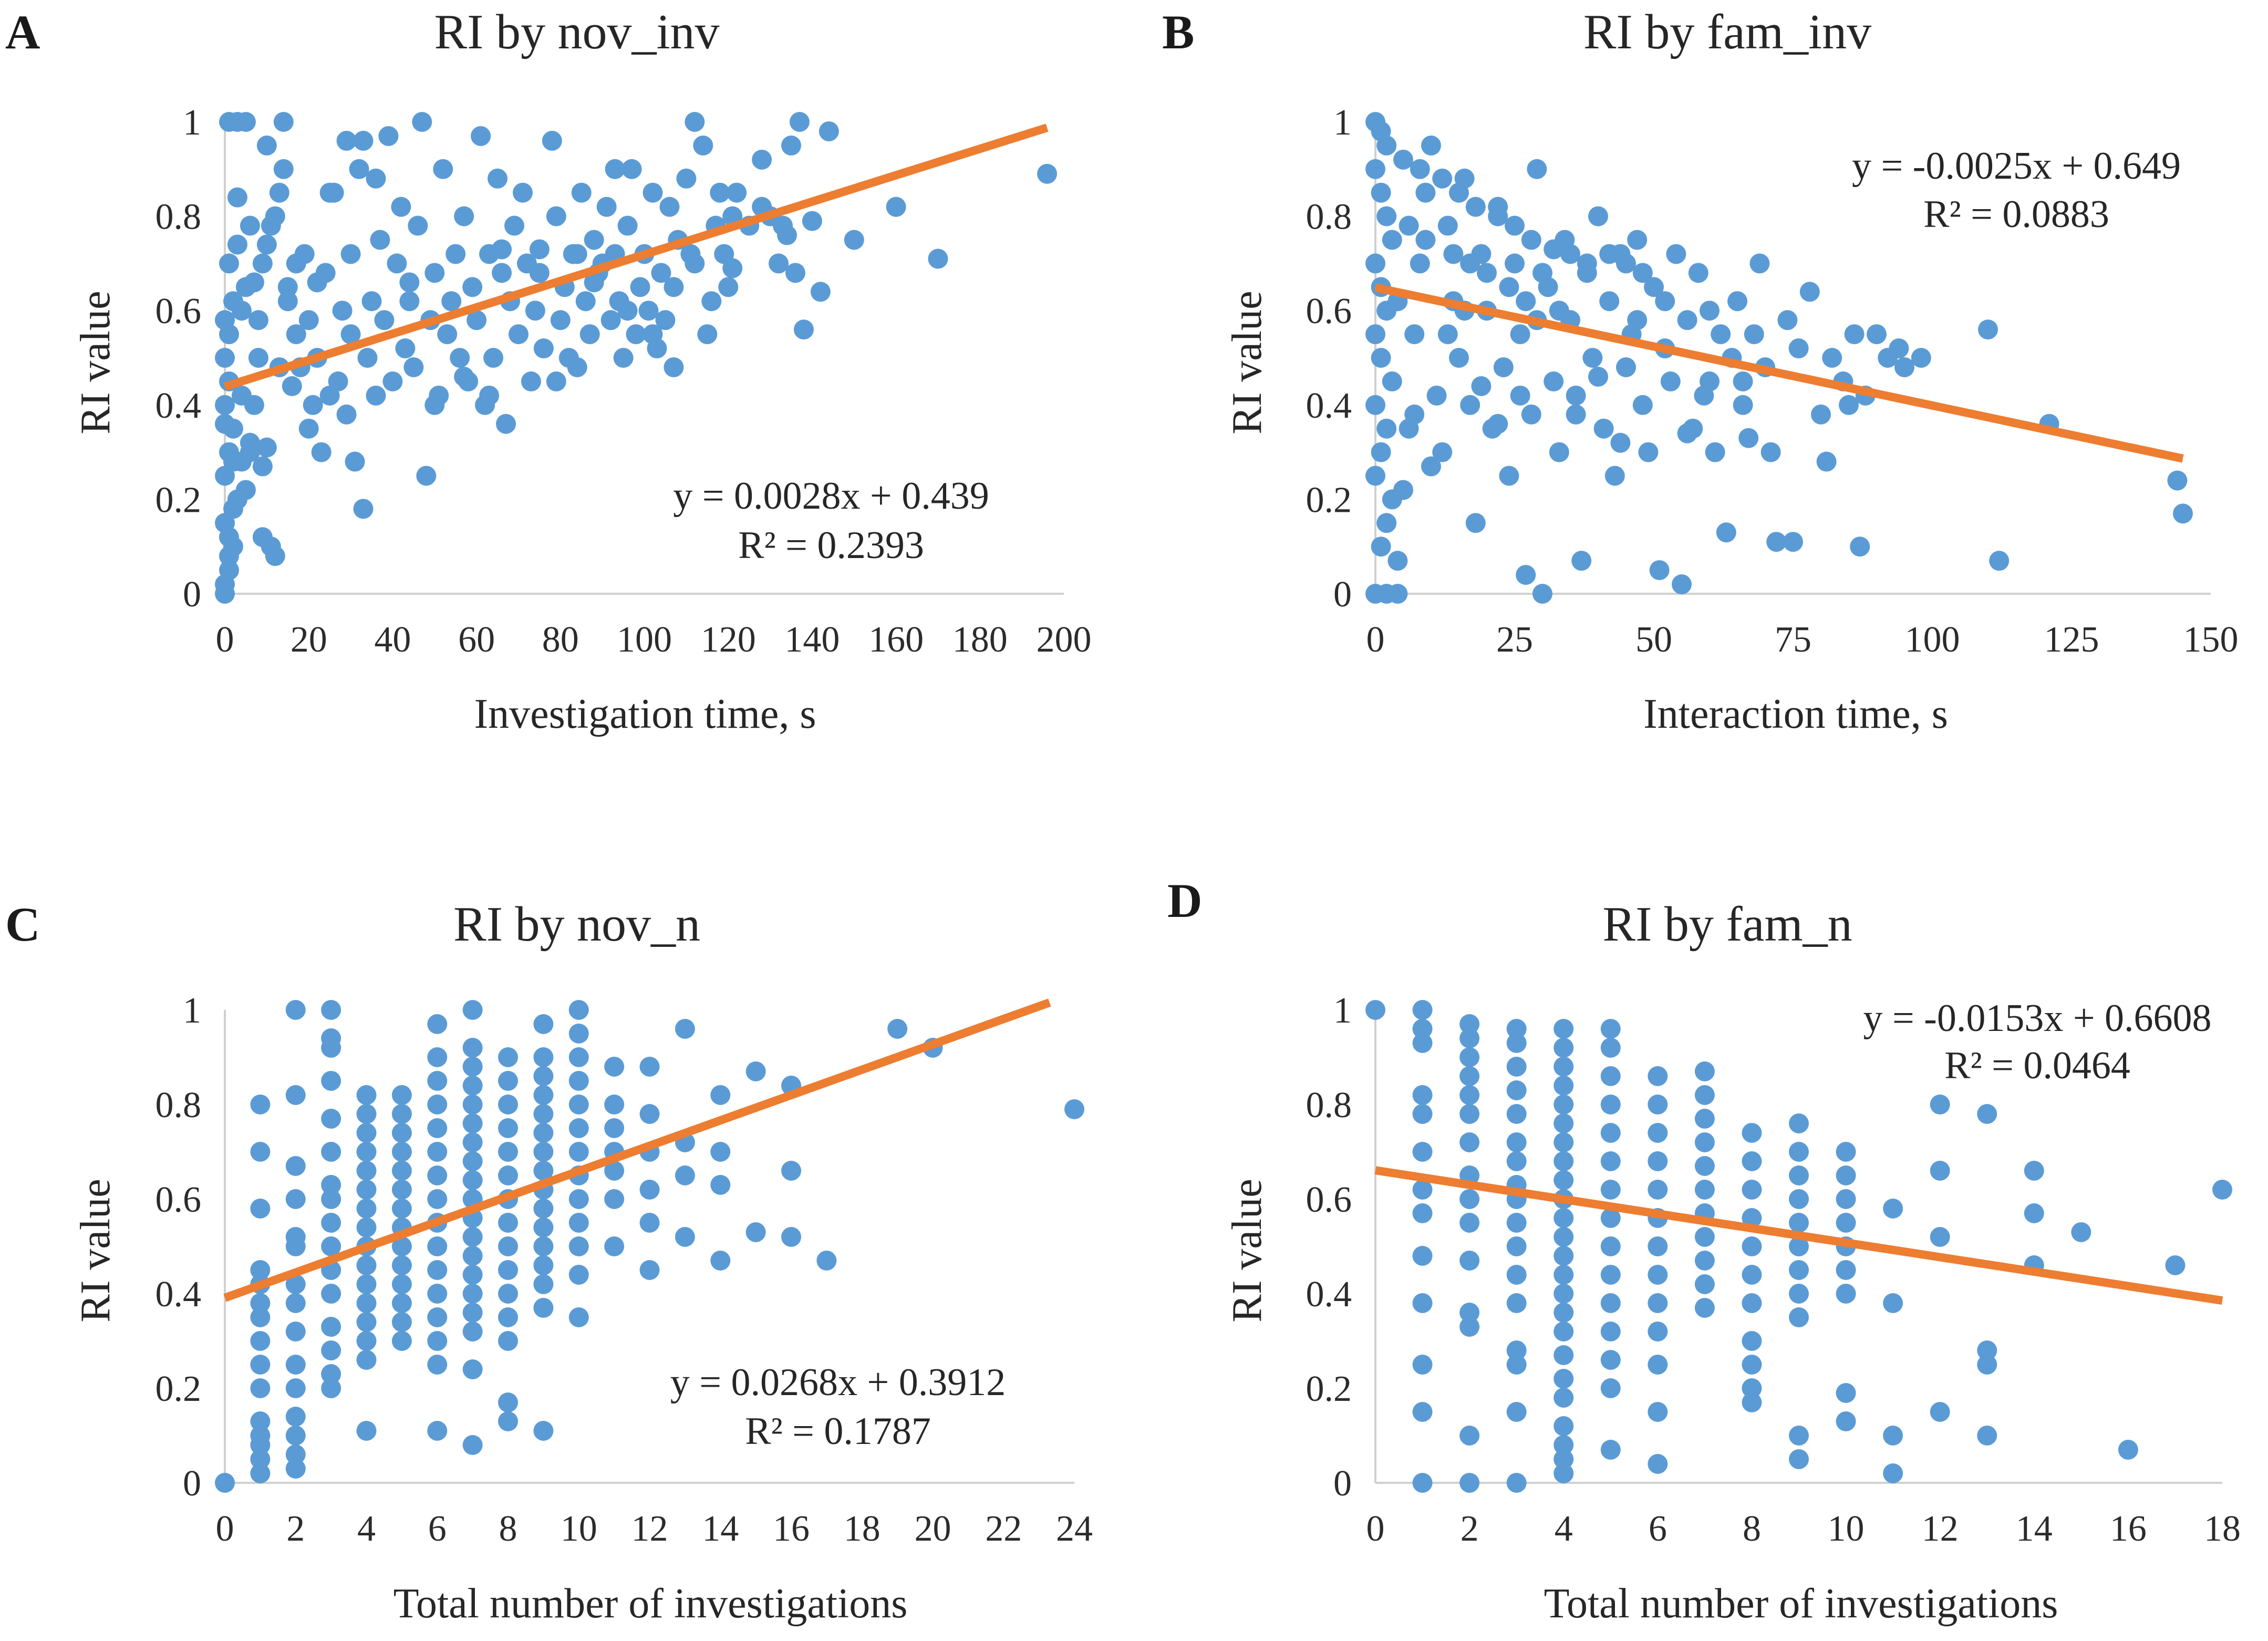 The width and height of the screenshot is (2268, 1641). I want to click on y-tick-label: 0.8, so click(1329, 1105).